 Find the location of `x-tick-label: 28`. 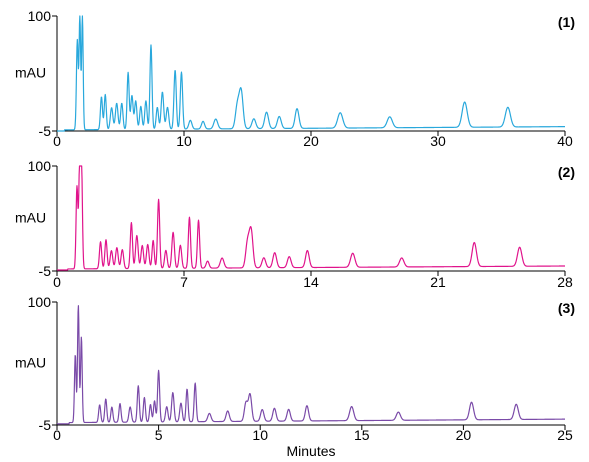

x-tick-label: 28 is located at coordinates (565, 282).